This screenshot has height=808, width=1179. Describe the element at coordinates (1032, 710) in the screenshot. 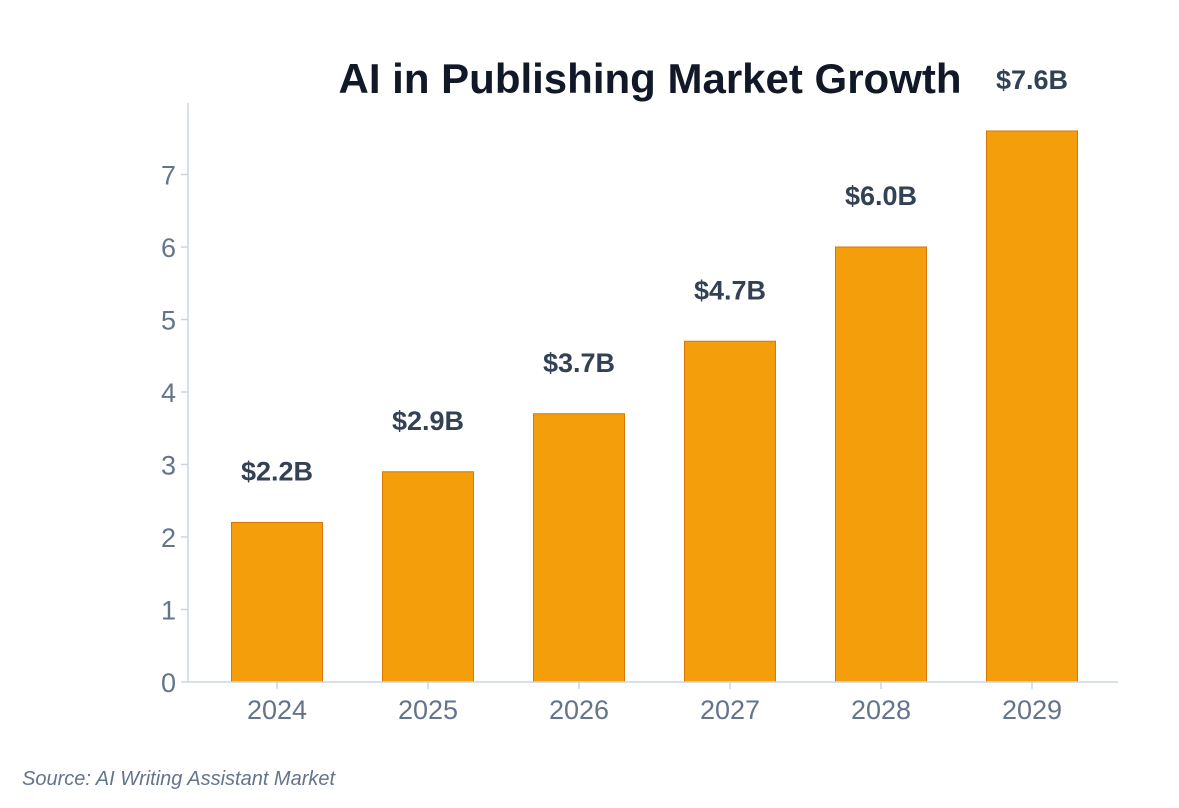

I see `x-tick-label-2029: 2029` at that location.